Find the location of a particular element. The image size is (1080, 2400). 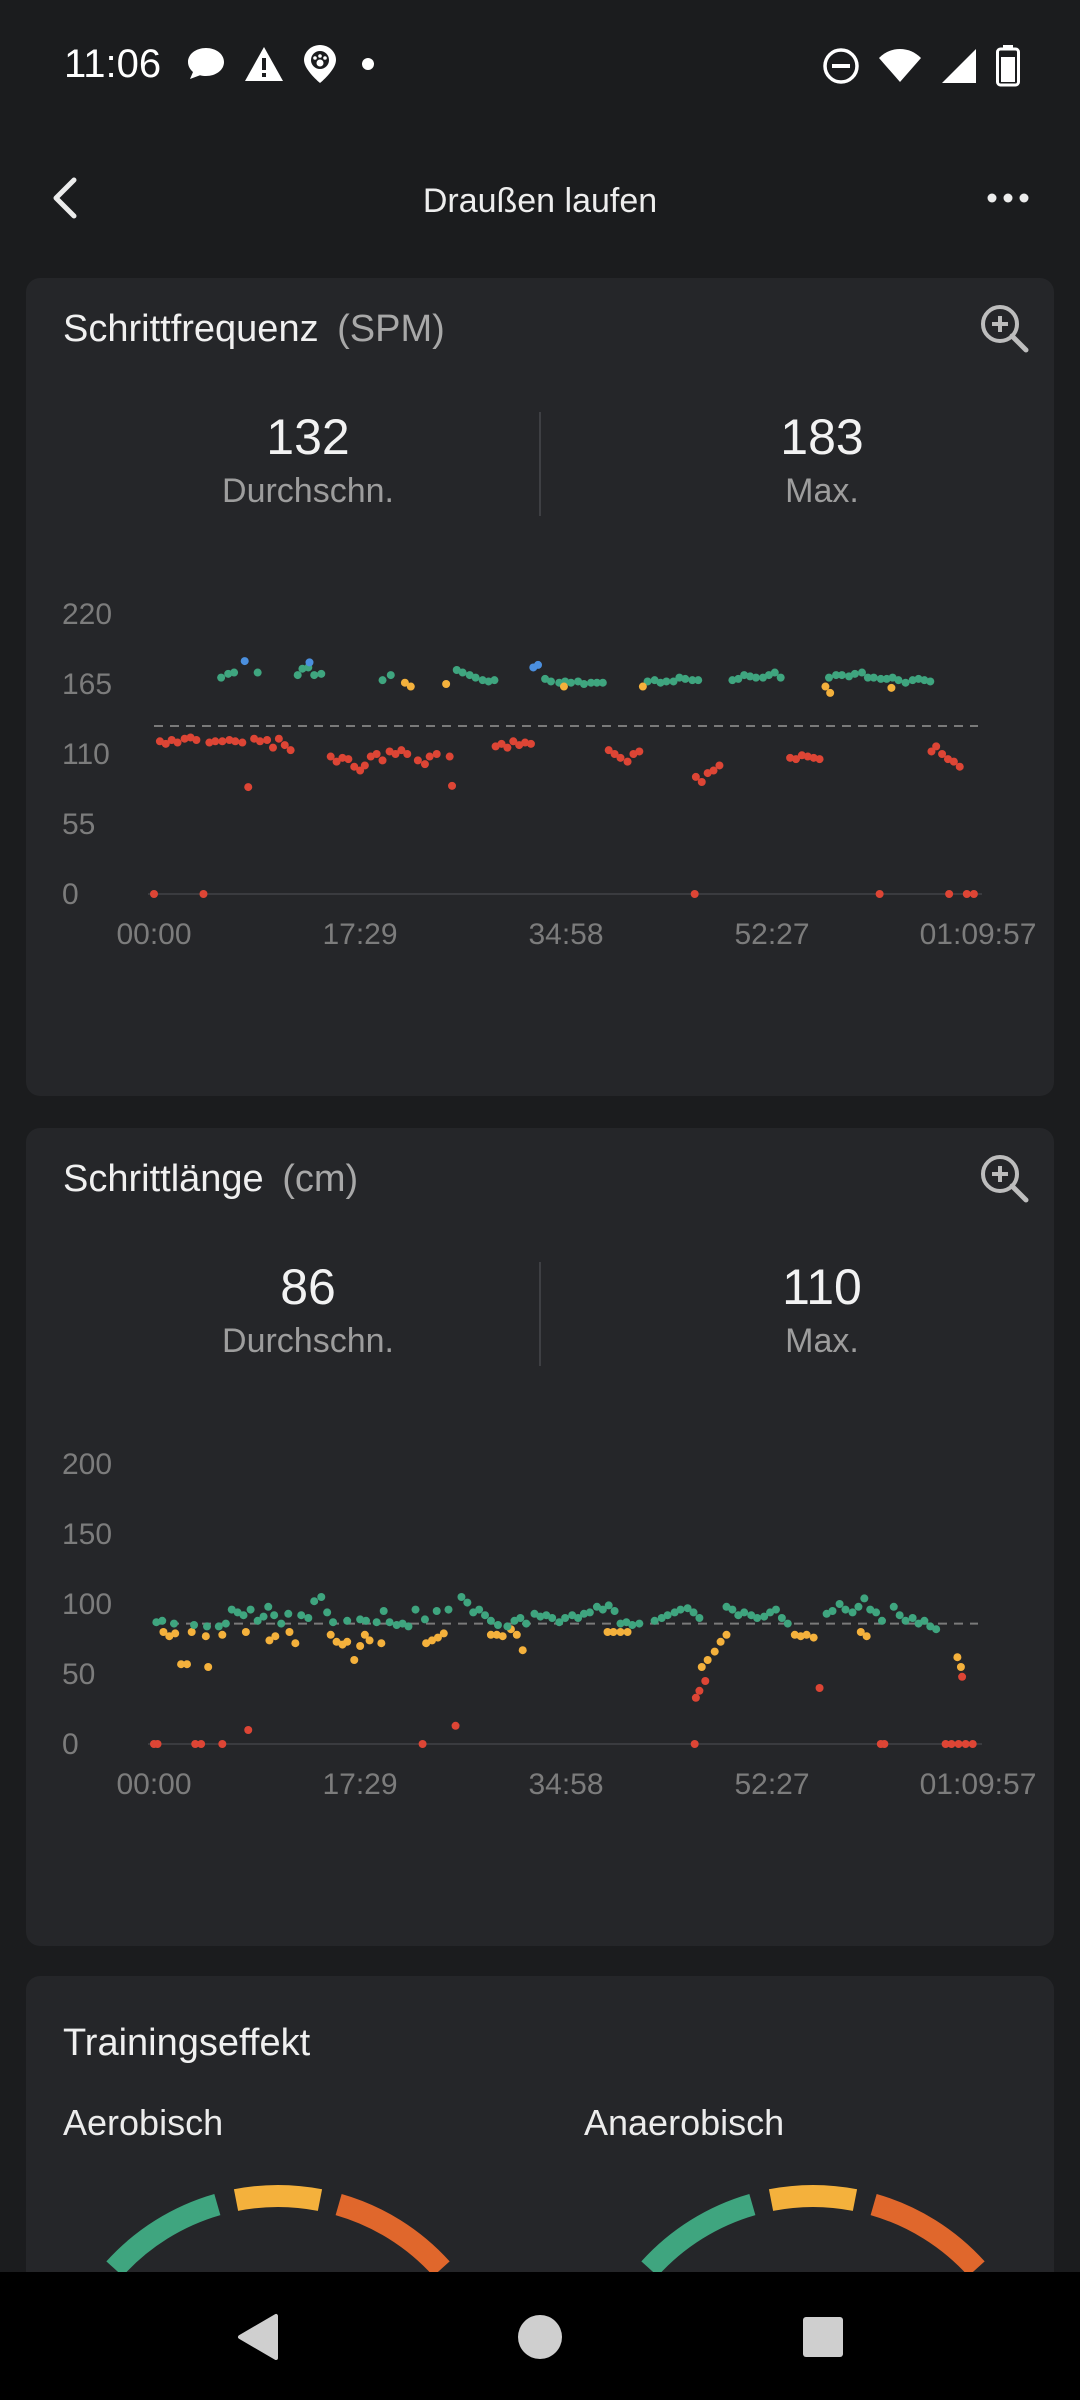

stride-max-label: Max. is located at coordinates (822, 1341).